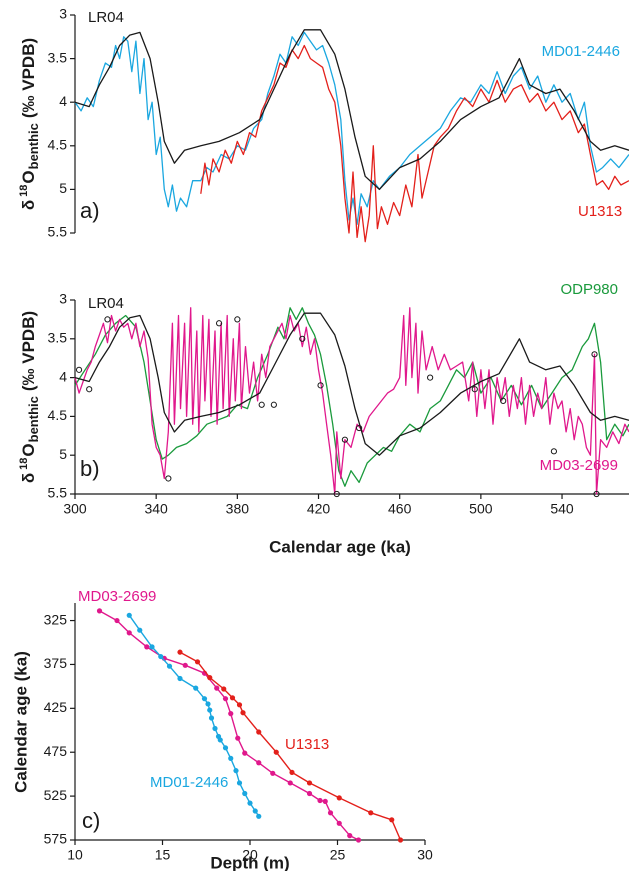 The width and height of the screenshot is (629, 871). Describe the element at coordinates (562, 509) in the screenshot. I see `x-tick-label: 540` at that location.